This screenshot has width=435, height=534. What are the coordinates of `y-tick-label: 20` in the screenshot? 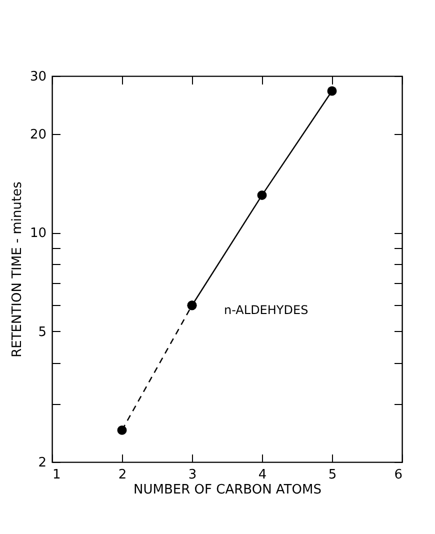 It's located at (38, 134).